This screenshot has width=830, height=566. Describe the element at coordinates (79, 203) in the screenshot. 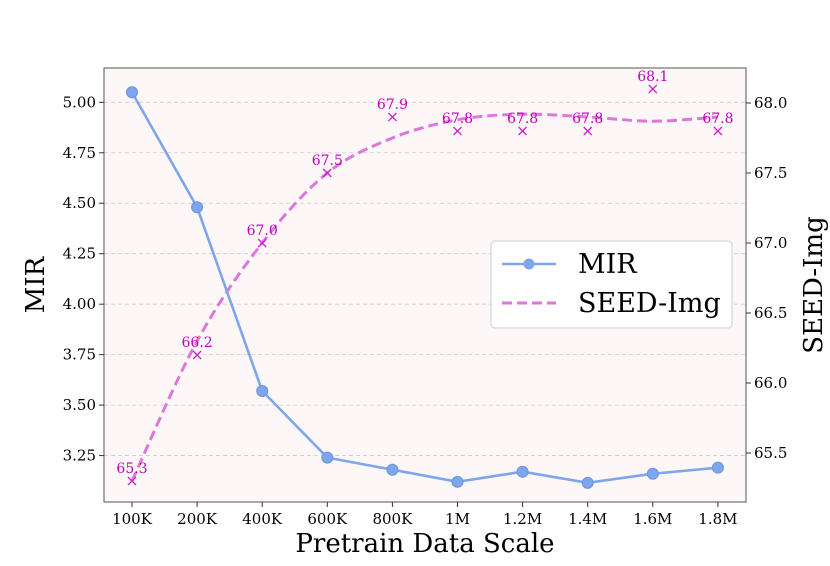

I see `left-tick-label: 4.50` at that location.